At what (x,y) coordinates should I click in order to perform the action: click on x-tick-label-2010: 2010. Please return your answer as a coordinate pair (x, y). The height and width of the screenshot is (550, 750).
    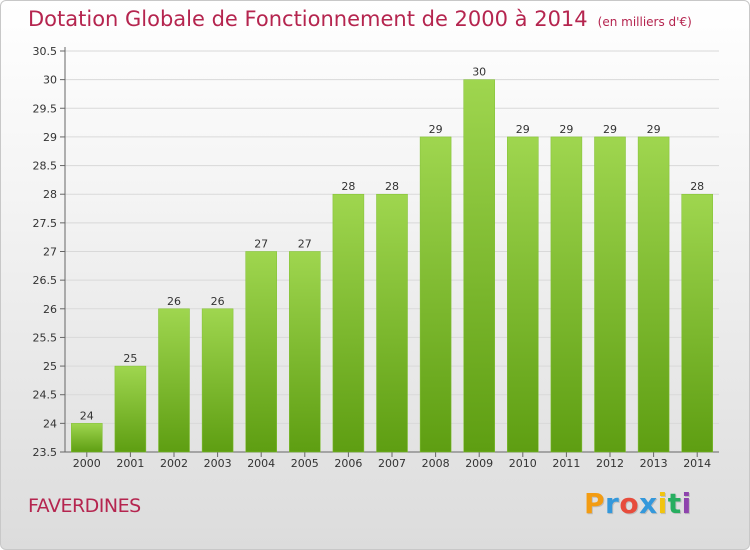
    Looking at the image, I should click on (523, 463).